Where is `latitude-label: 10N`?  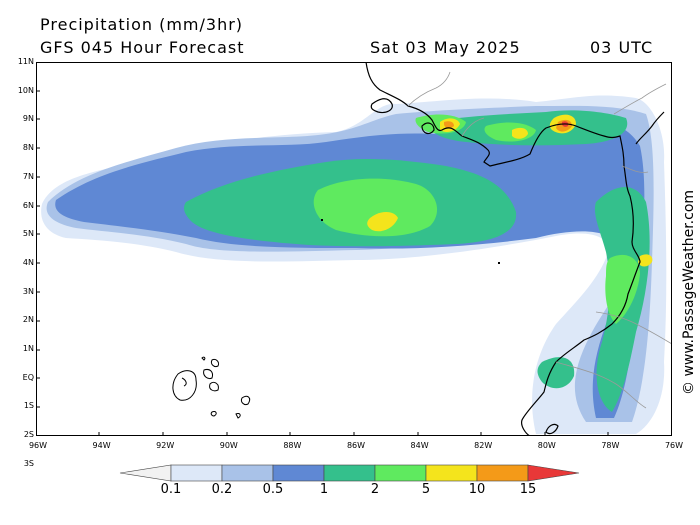
latitude-label: 10N is located at coordinates (25, 90).